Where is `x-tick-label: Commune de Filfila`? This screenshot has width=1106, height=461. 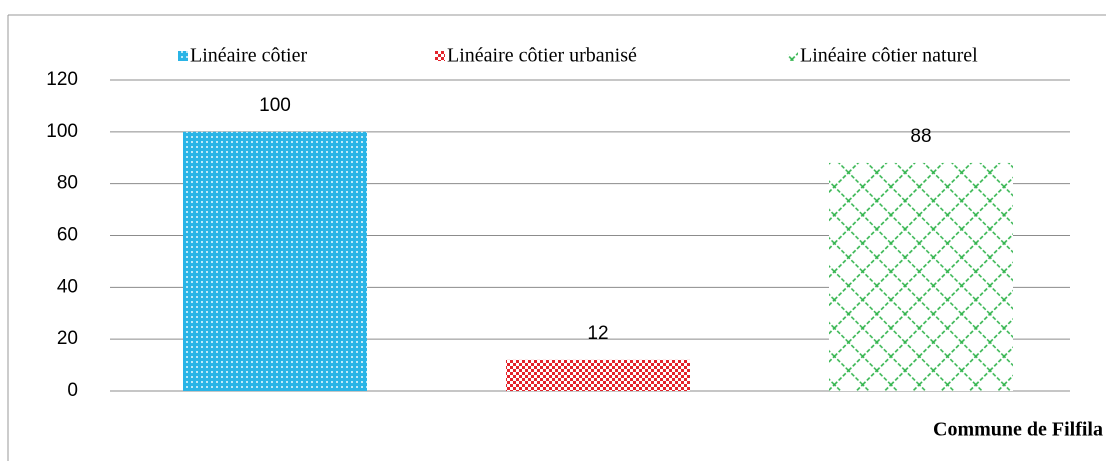 x-tick-label: Commune de Filfila is located at coordinates (1018, 430).